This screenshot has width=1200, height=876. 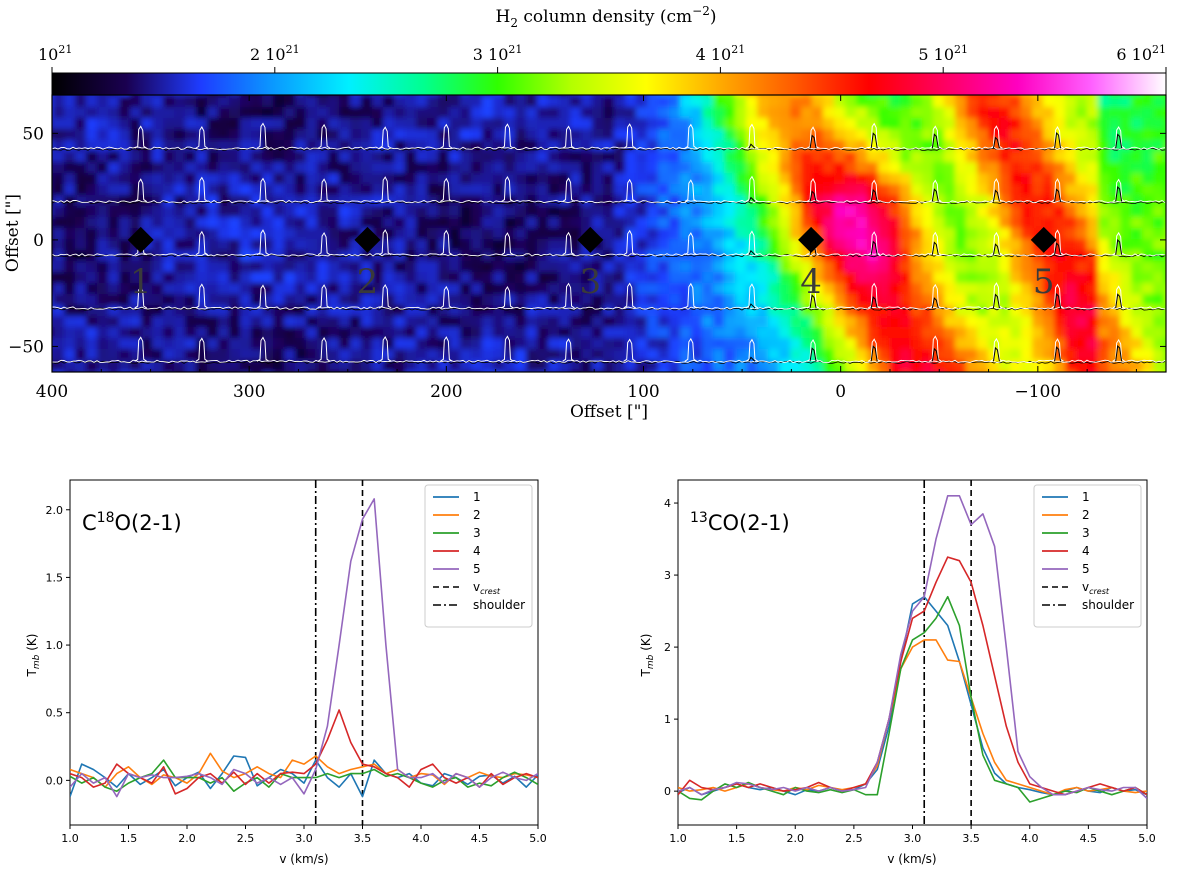 I want to click on 13co-ytick-label: 4, so click(x=667, y=503).